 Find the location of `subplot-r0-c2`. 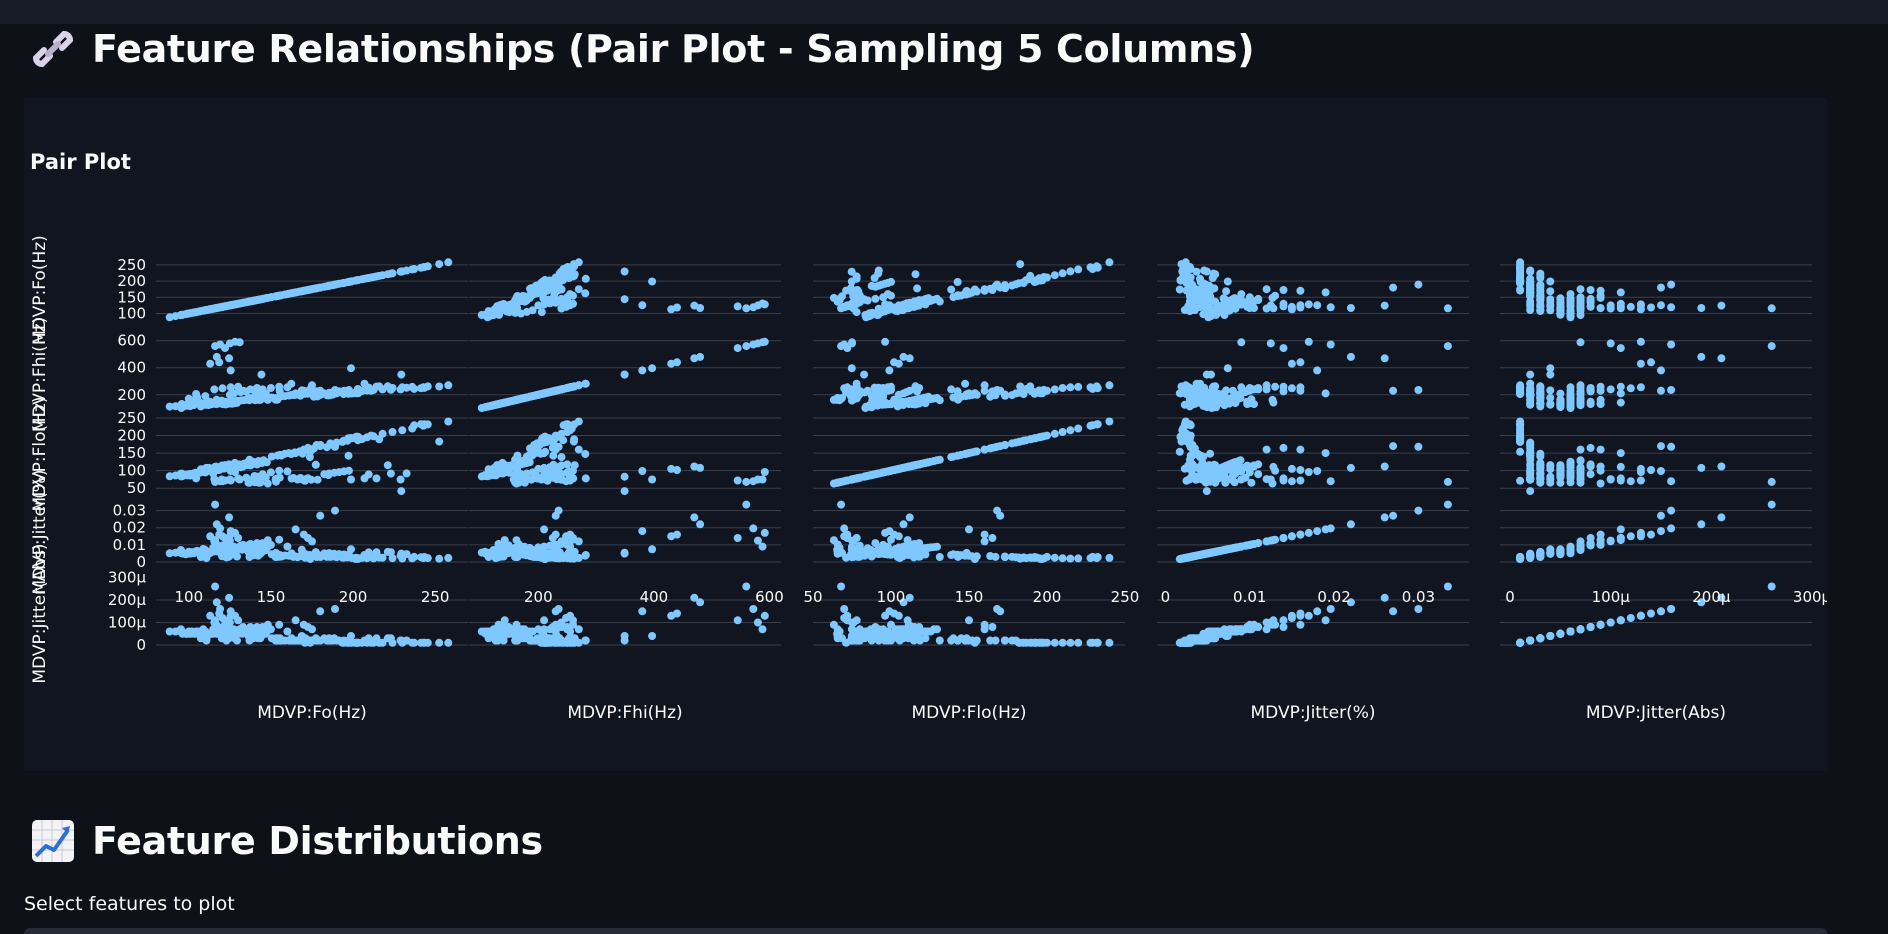

subplot-r0-c2 is located at coordinates (969, 290).